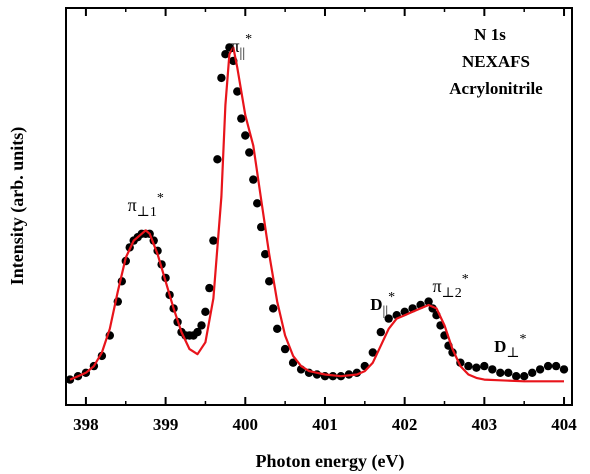 This screenshot has height=474, width=590. I want to click on peak-label: D⊥*, so click(510, 346).